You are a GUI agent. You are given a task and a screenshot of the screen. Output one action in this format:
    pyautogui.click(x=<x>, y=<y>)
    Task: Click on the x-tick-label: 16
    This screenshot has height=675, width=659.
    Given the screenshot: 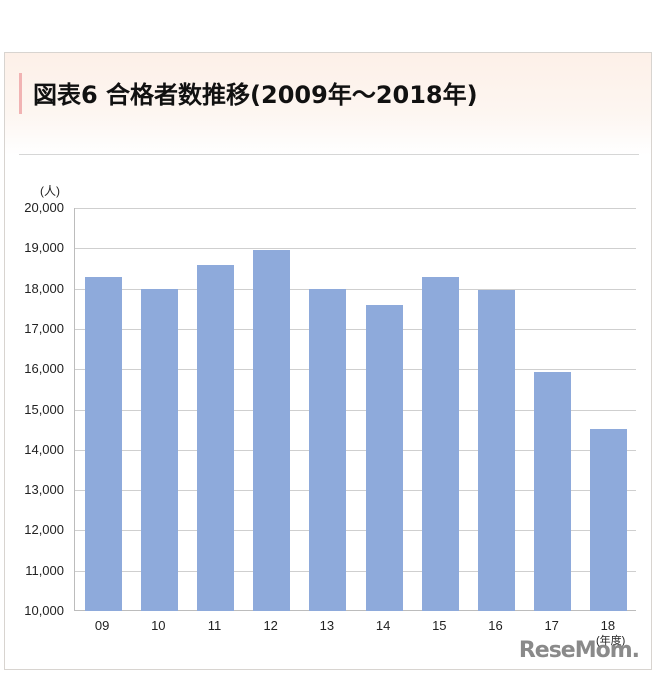 What is the action you would take?
    pyautogui.click(x=495, y=625)
    